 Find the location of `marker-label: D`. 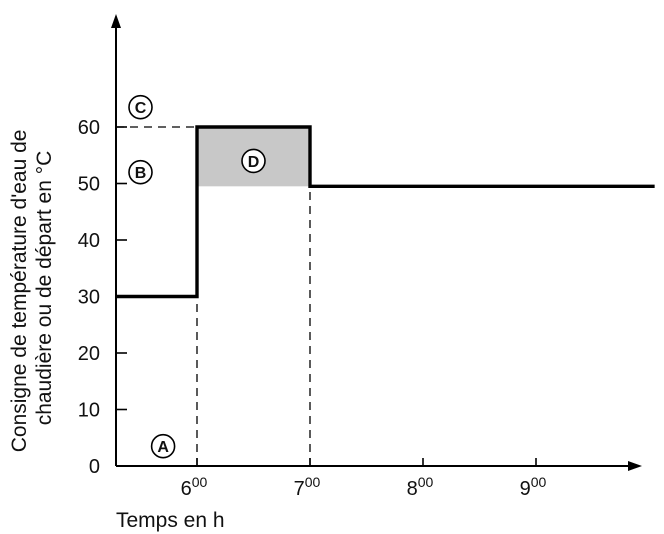

marker-label: D is located at coordinates (254, 162).